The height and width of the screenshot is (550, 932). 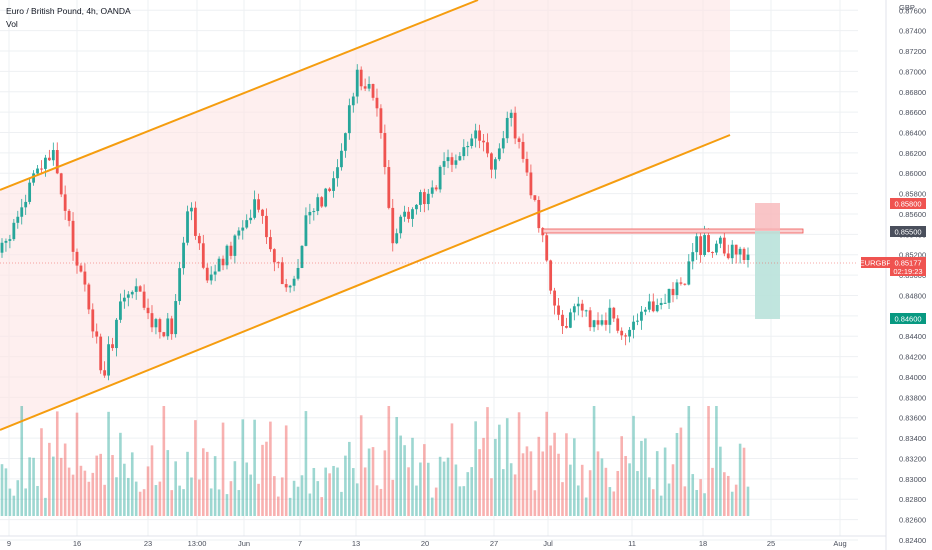 I want to click on take-profit-zone, so click(x=767, y=275).